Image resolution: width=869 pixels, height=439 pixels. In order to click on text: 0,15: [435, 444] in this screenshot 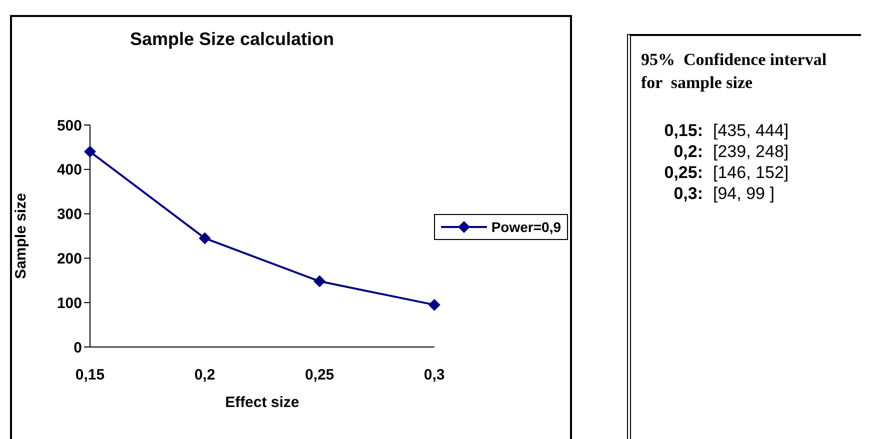, I will do `click(726, 130)`.